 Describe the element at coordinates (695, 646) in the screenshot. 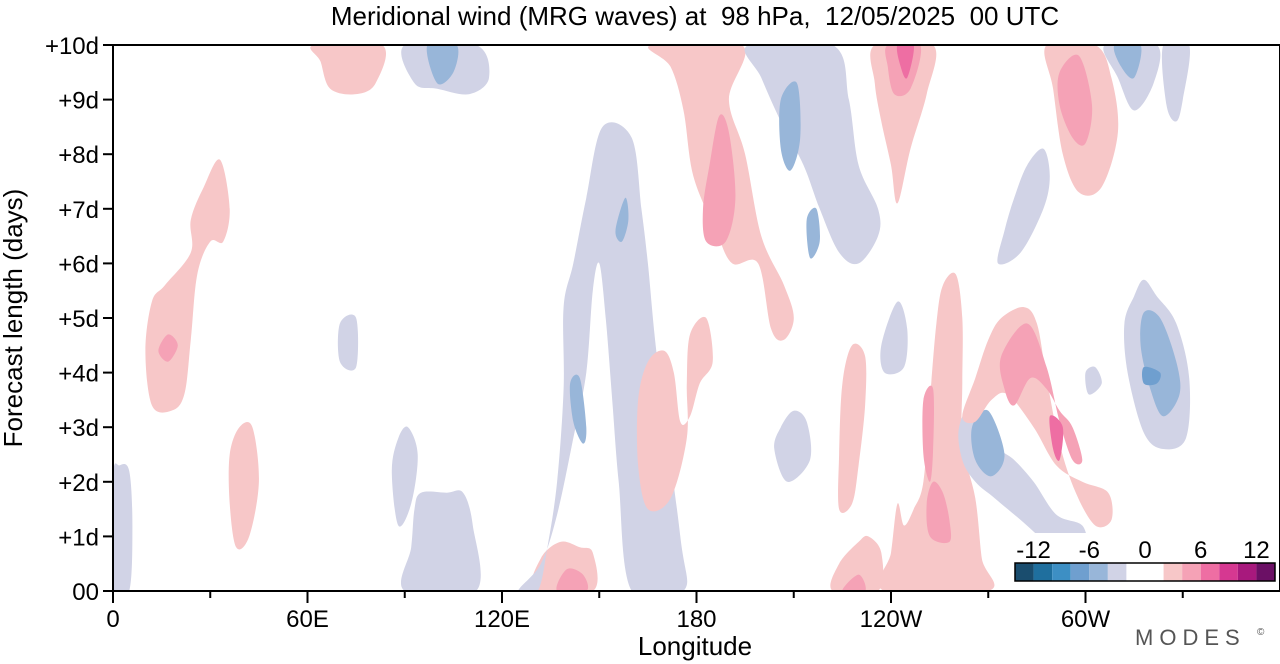

I see `x-axis-label: Longitude` at that location.